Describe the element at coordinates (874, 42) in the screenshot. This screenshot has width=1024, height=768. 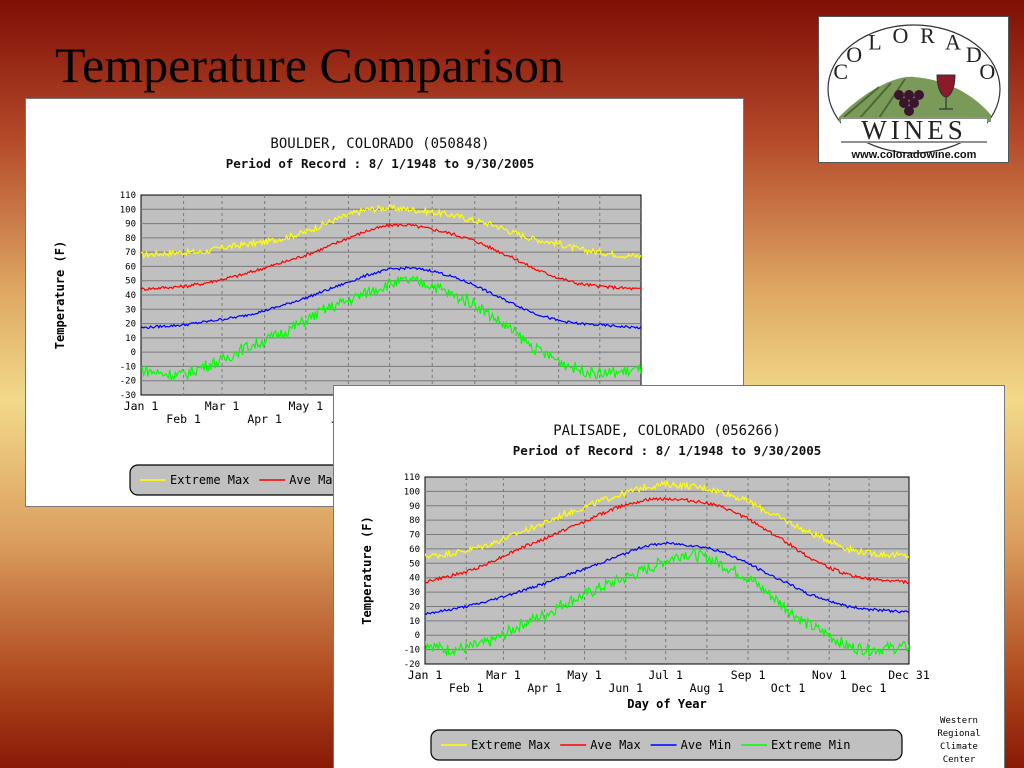
I see `logo-letter-2: L` at that location.